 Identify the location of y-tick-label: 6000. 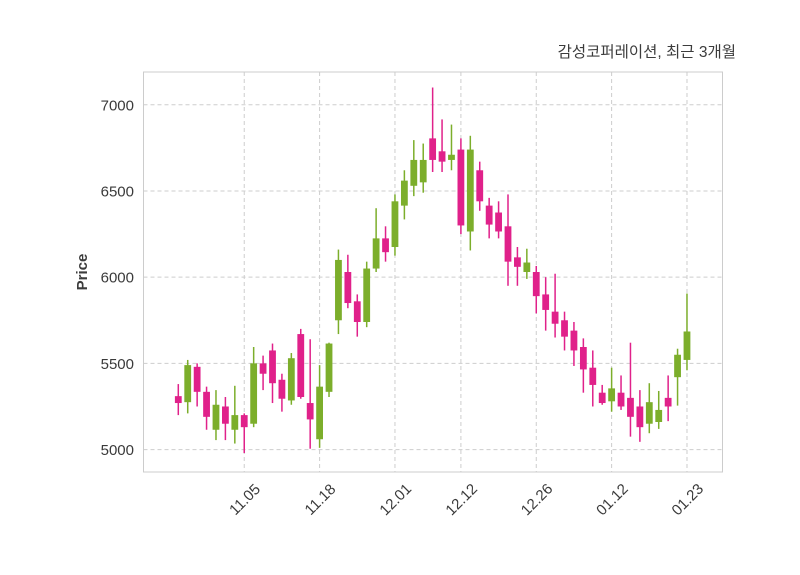
(117, 278).